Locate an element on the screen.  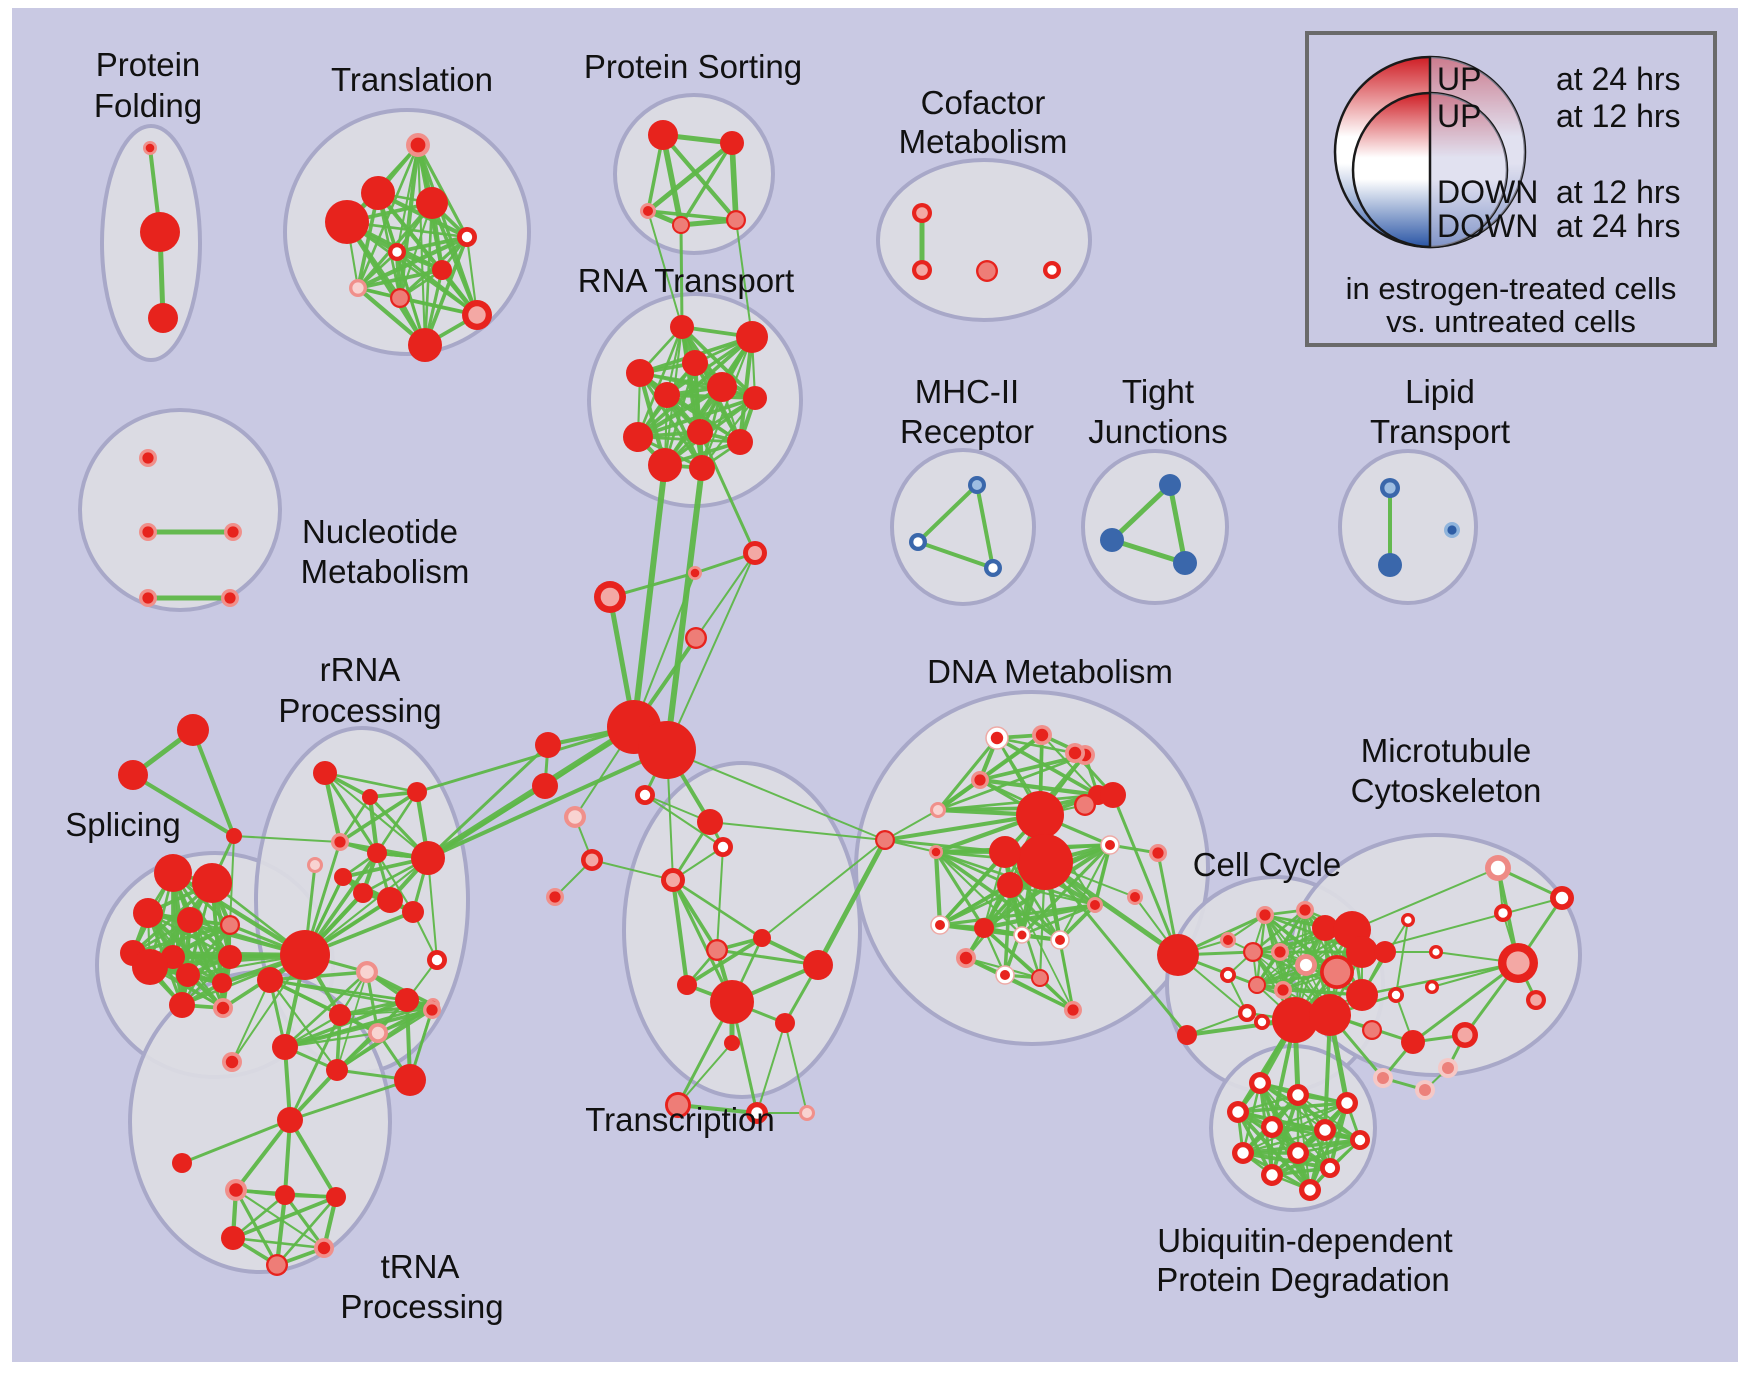
cluster-label-lipid-transport: Lipid is located at coordinates (1440, 391).